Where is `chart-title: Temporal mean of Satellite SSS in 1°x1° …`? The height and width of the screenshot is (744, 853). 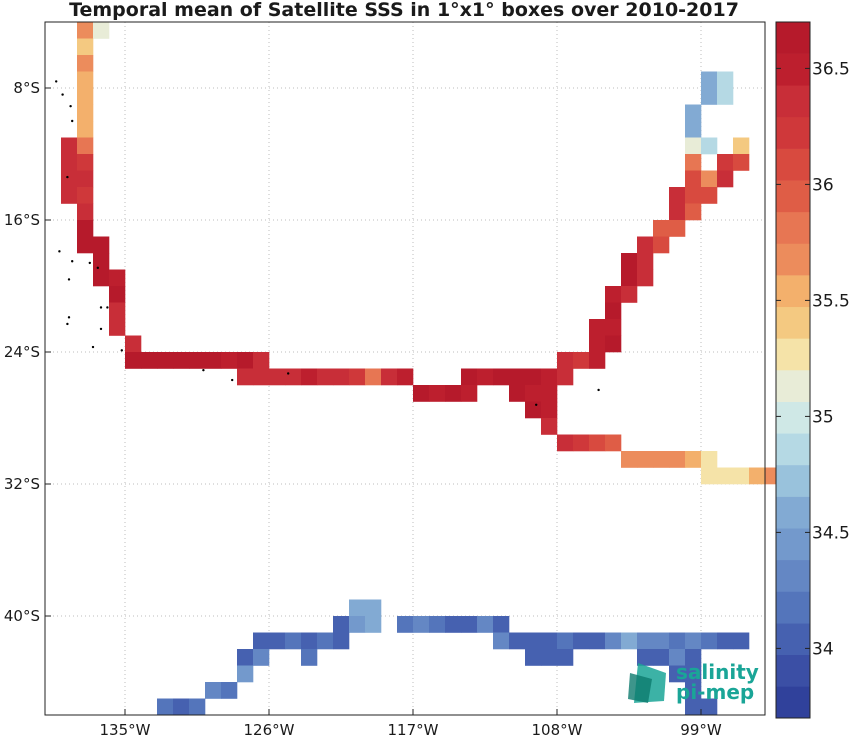
chart-title: Temporal mean of Satellite SSS in 1°x1° … is located at coordinates (404, 10).